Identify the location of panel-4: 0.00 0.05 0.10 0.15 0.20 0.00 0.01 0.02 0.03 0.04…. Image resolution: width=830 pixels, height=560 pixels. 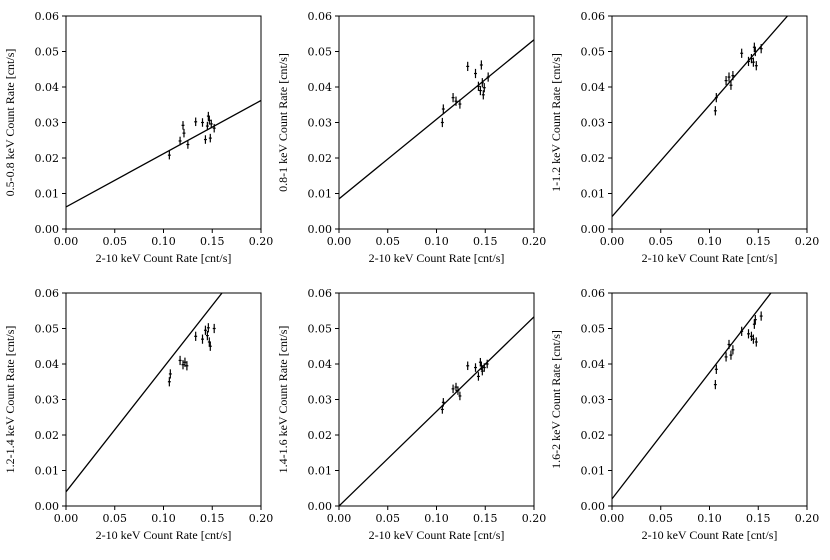
(138, 414).